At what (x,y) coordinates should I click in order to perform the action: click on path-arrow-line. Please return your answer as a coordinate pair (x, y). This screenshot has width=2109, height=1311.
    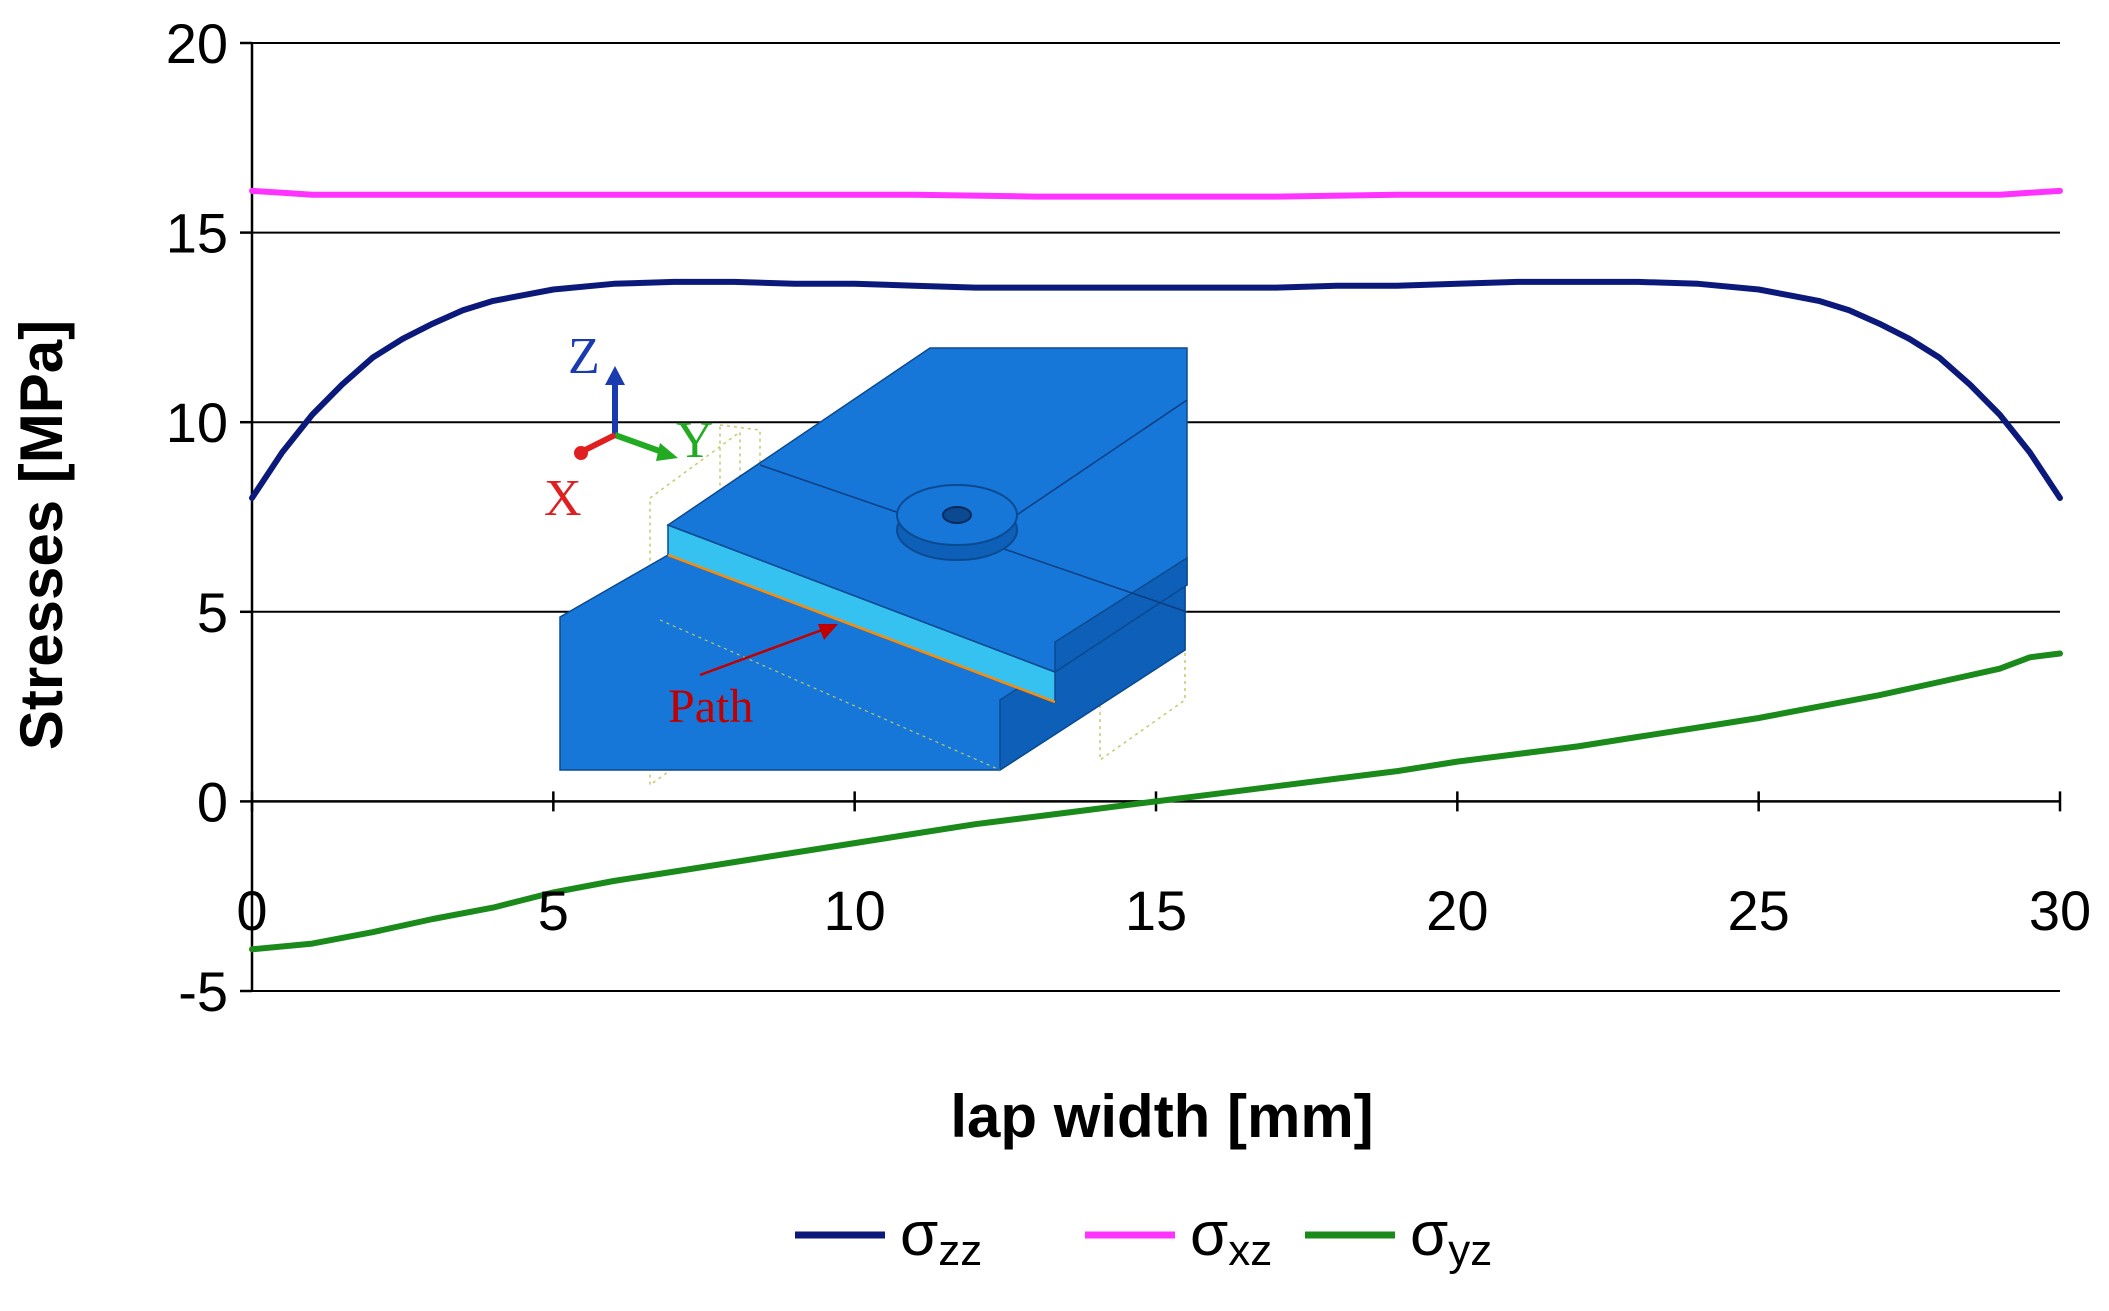
    Looking at the image, I should click on (765, 651).